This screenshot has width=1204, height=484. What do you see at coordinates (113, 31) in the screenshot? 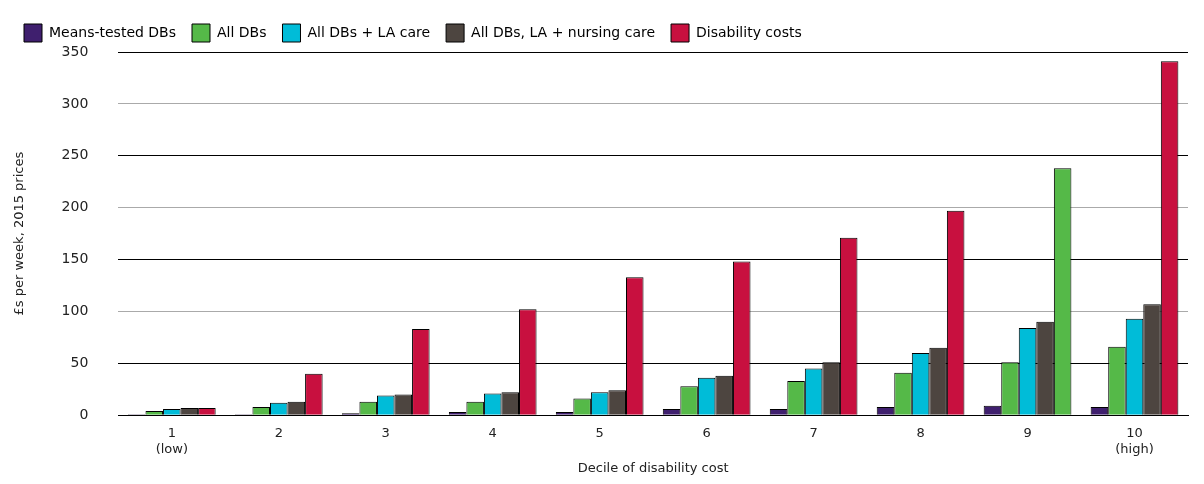
I see `legend-label: Means-tested DBs` at bounding box center [113, 31].